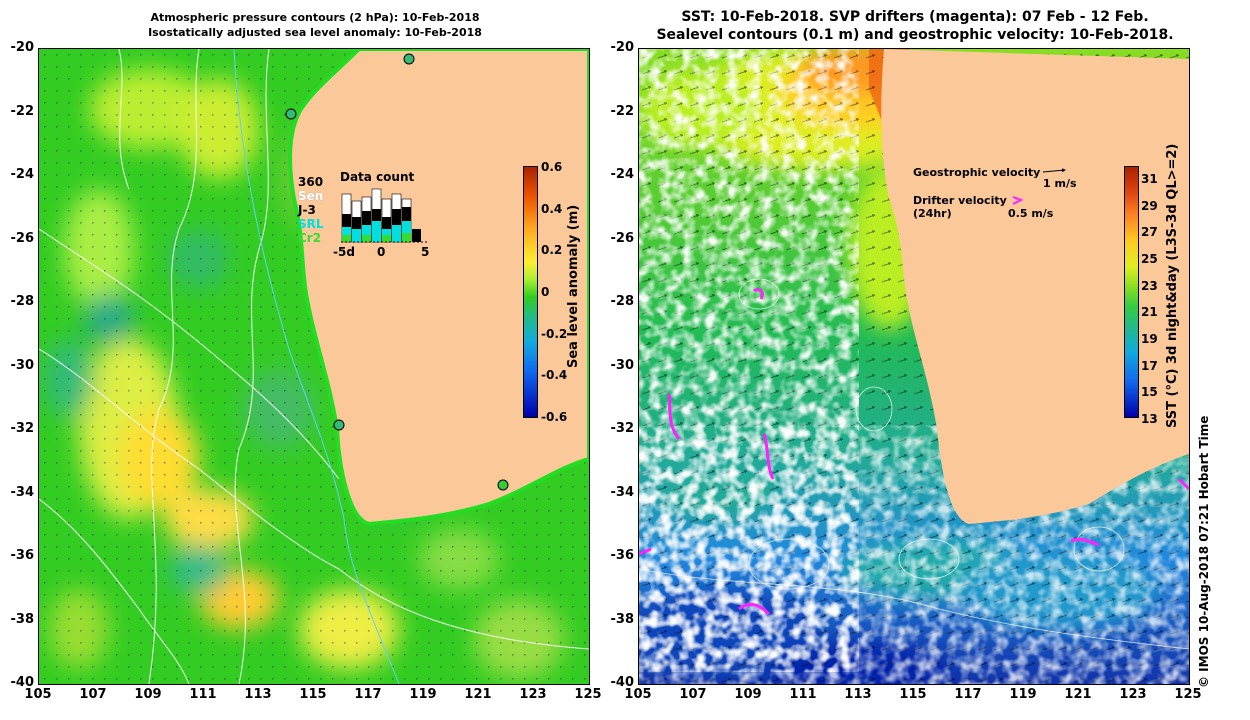 The image size is (1250, 720). I want to click on sla-colorbar-tick: -0.2, so click(554, 333).